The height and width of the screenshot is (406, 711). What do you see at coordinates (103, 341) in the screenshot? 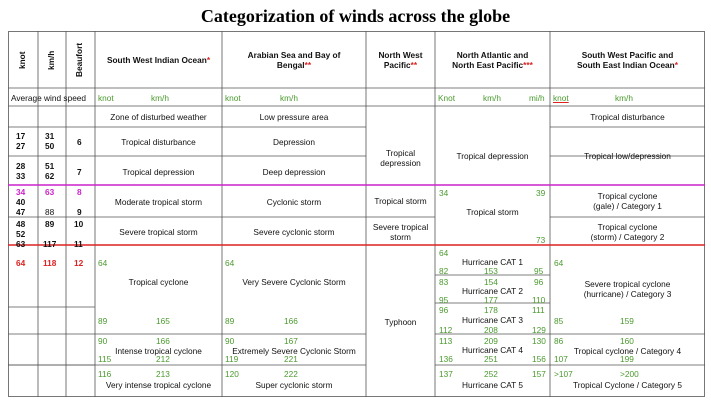
I see `swio-itc-knot1: 90` at bounding box center [103, 341].